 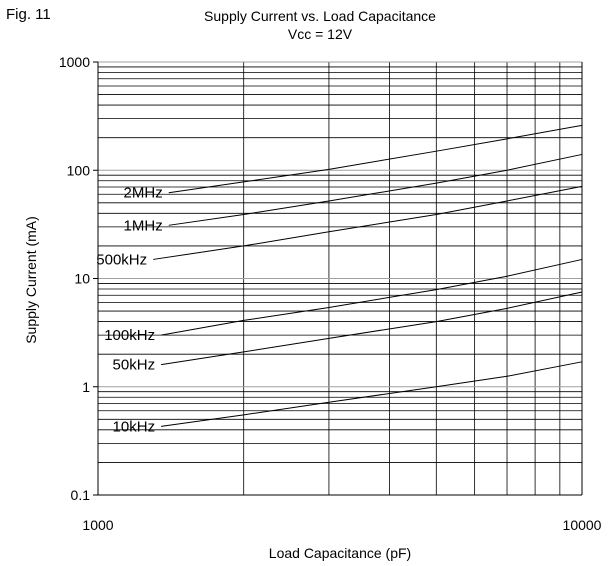 What do you see at coordinates (143, 225) in the screenshot?
I see `series-label: 1MHz` at bounding box center [143, 225].